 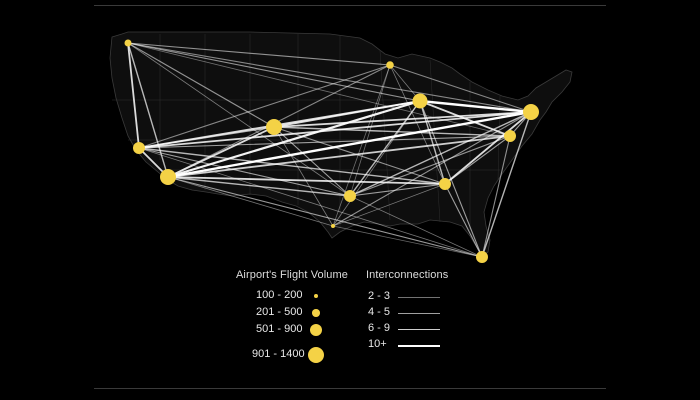 What do you see at coordinates (482, 257) in the screenshot?
I see `airport-node-miami` at bounding box center [482, 257].